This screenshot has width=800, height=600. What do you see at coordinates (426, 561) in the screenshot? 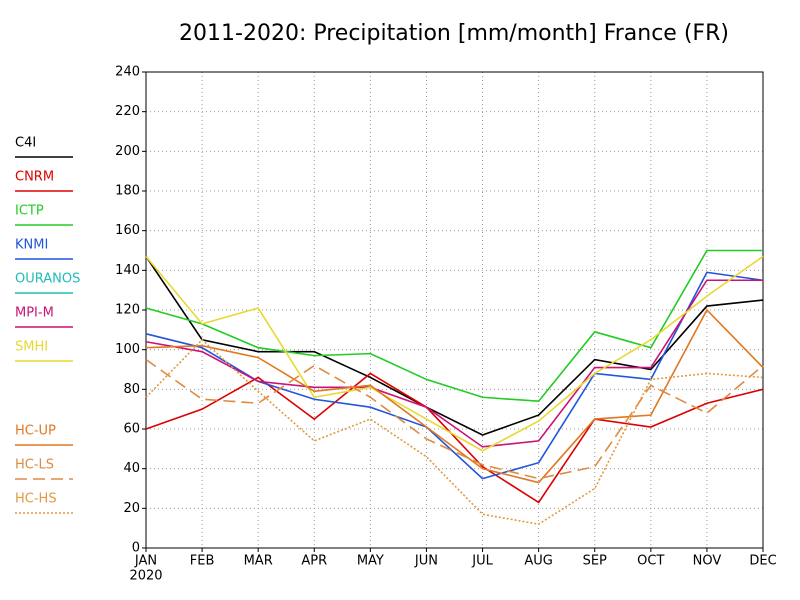
I see `x-tick-label: JUN` at bounding box center [426, 561].